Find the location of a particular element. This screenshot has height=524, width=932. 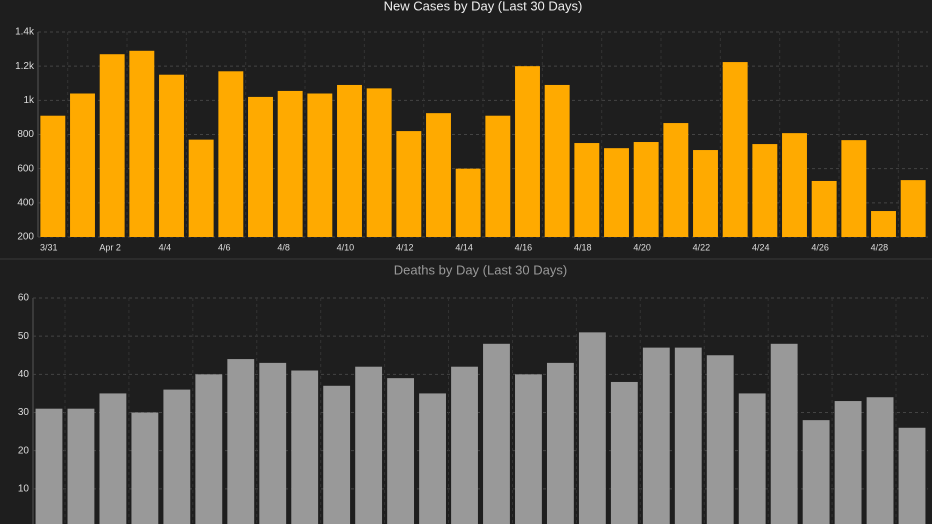

x-tick-label: 4/10 is located at coordinates (346, 247).